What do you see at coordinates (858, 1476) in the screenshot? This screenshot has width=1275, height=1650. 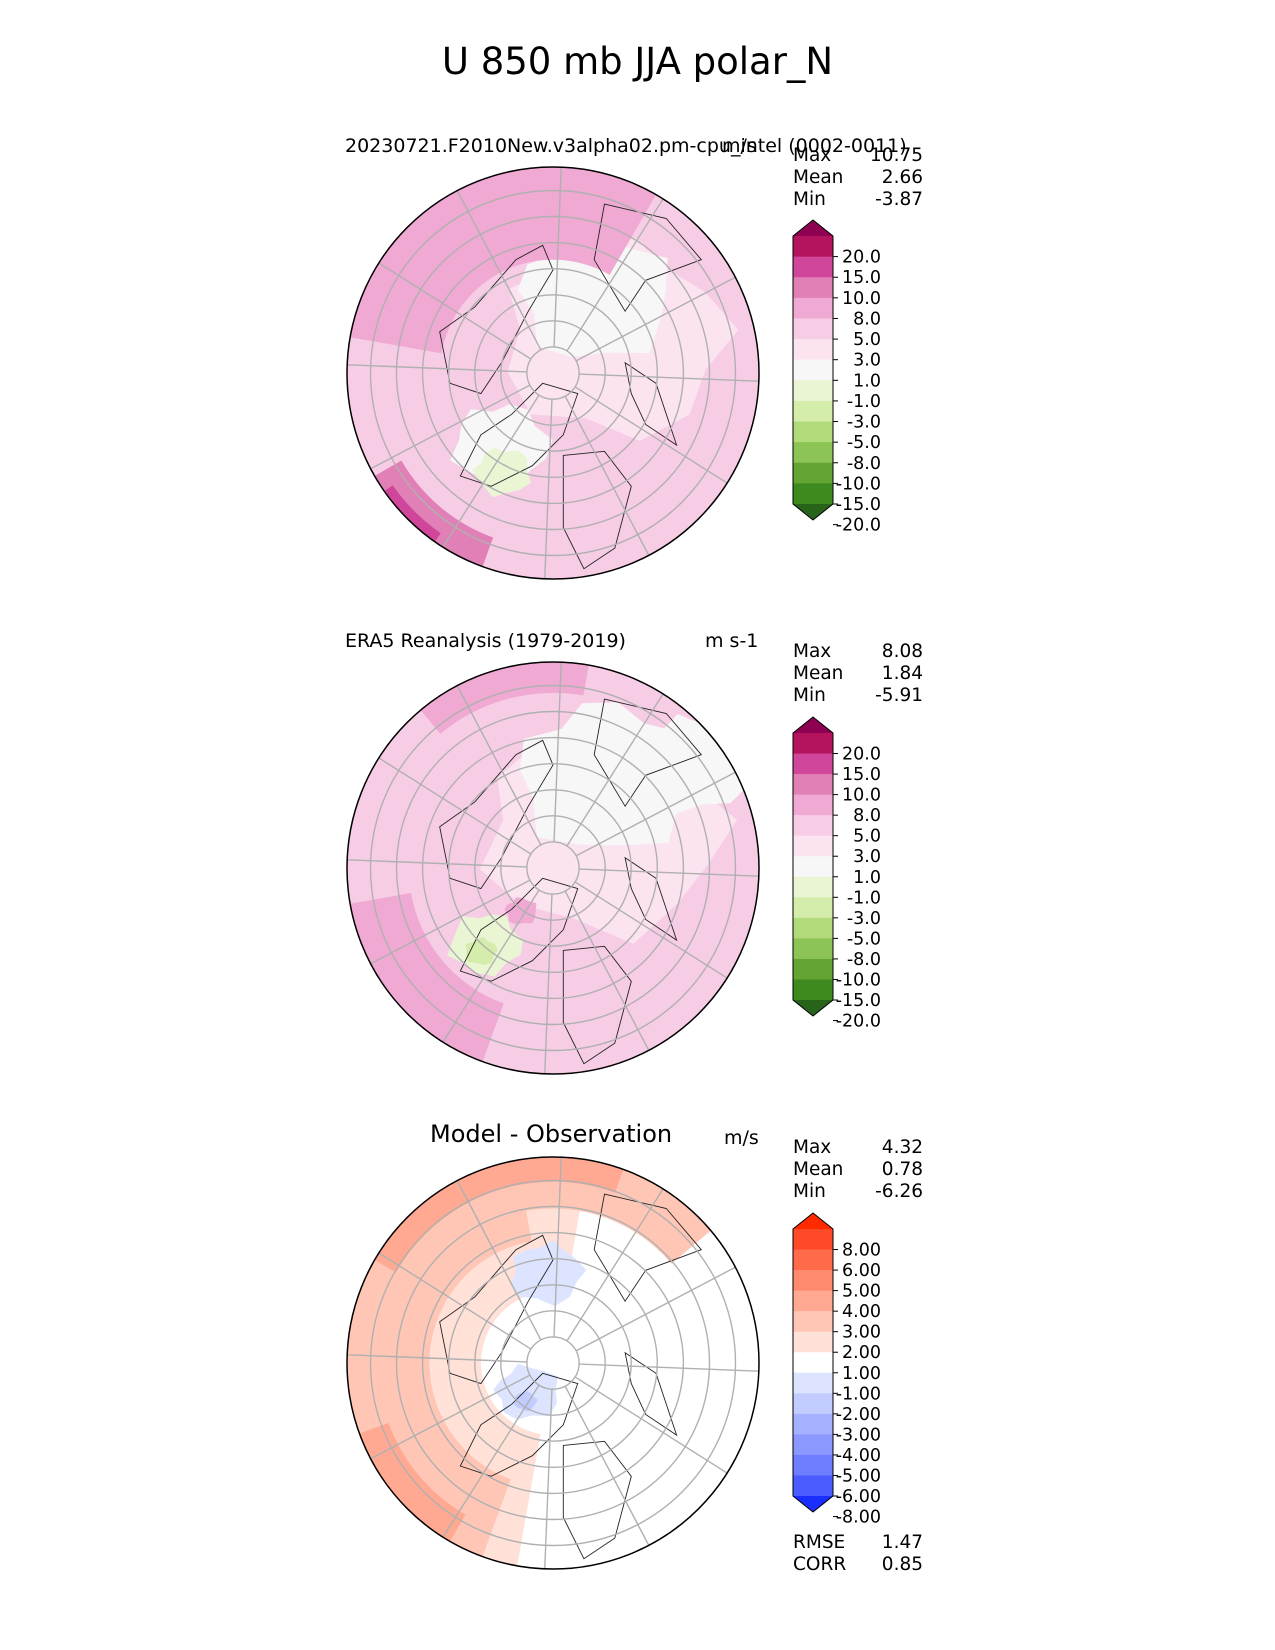 I see `colorbar-tick-label: -5.00` at bounding box center [858, 1476].